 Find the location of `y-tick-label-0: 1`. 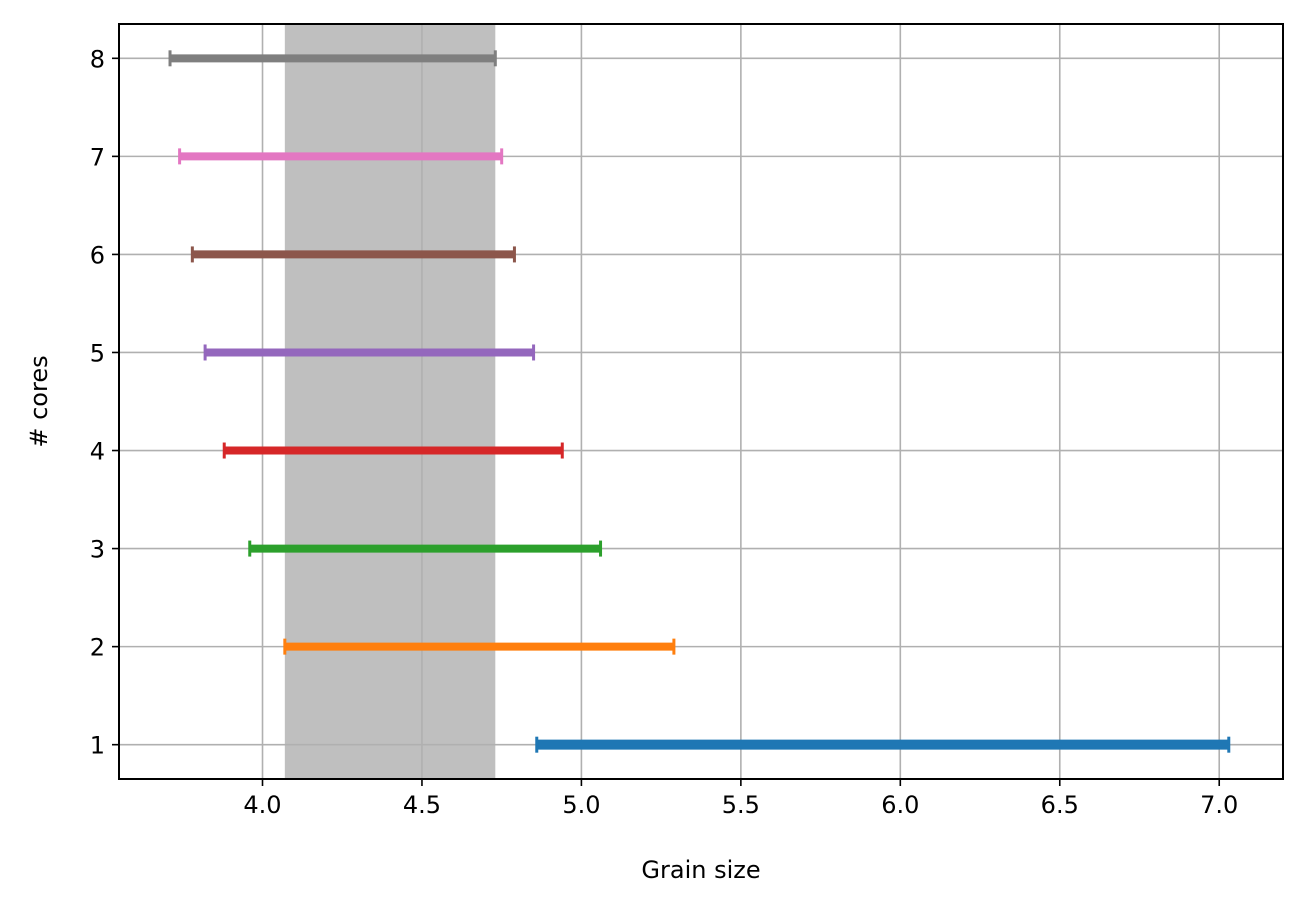

y-tick-label-0: 1 is located at coordinates (97, 746).